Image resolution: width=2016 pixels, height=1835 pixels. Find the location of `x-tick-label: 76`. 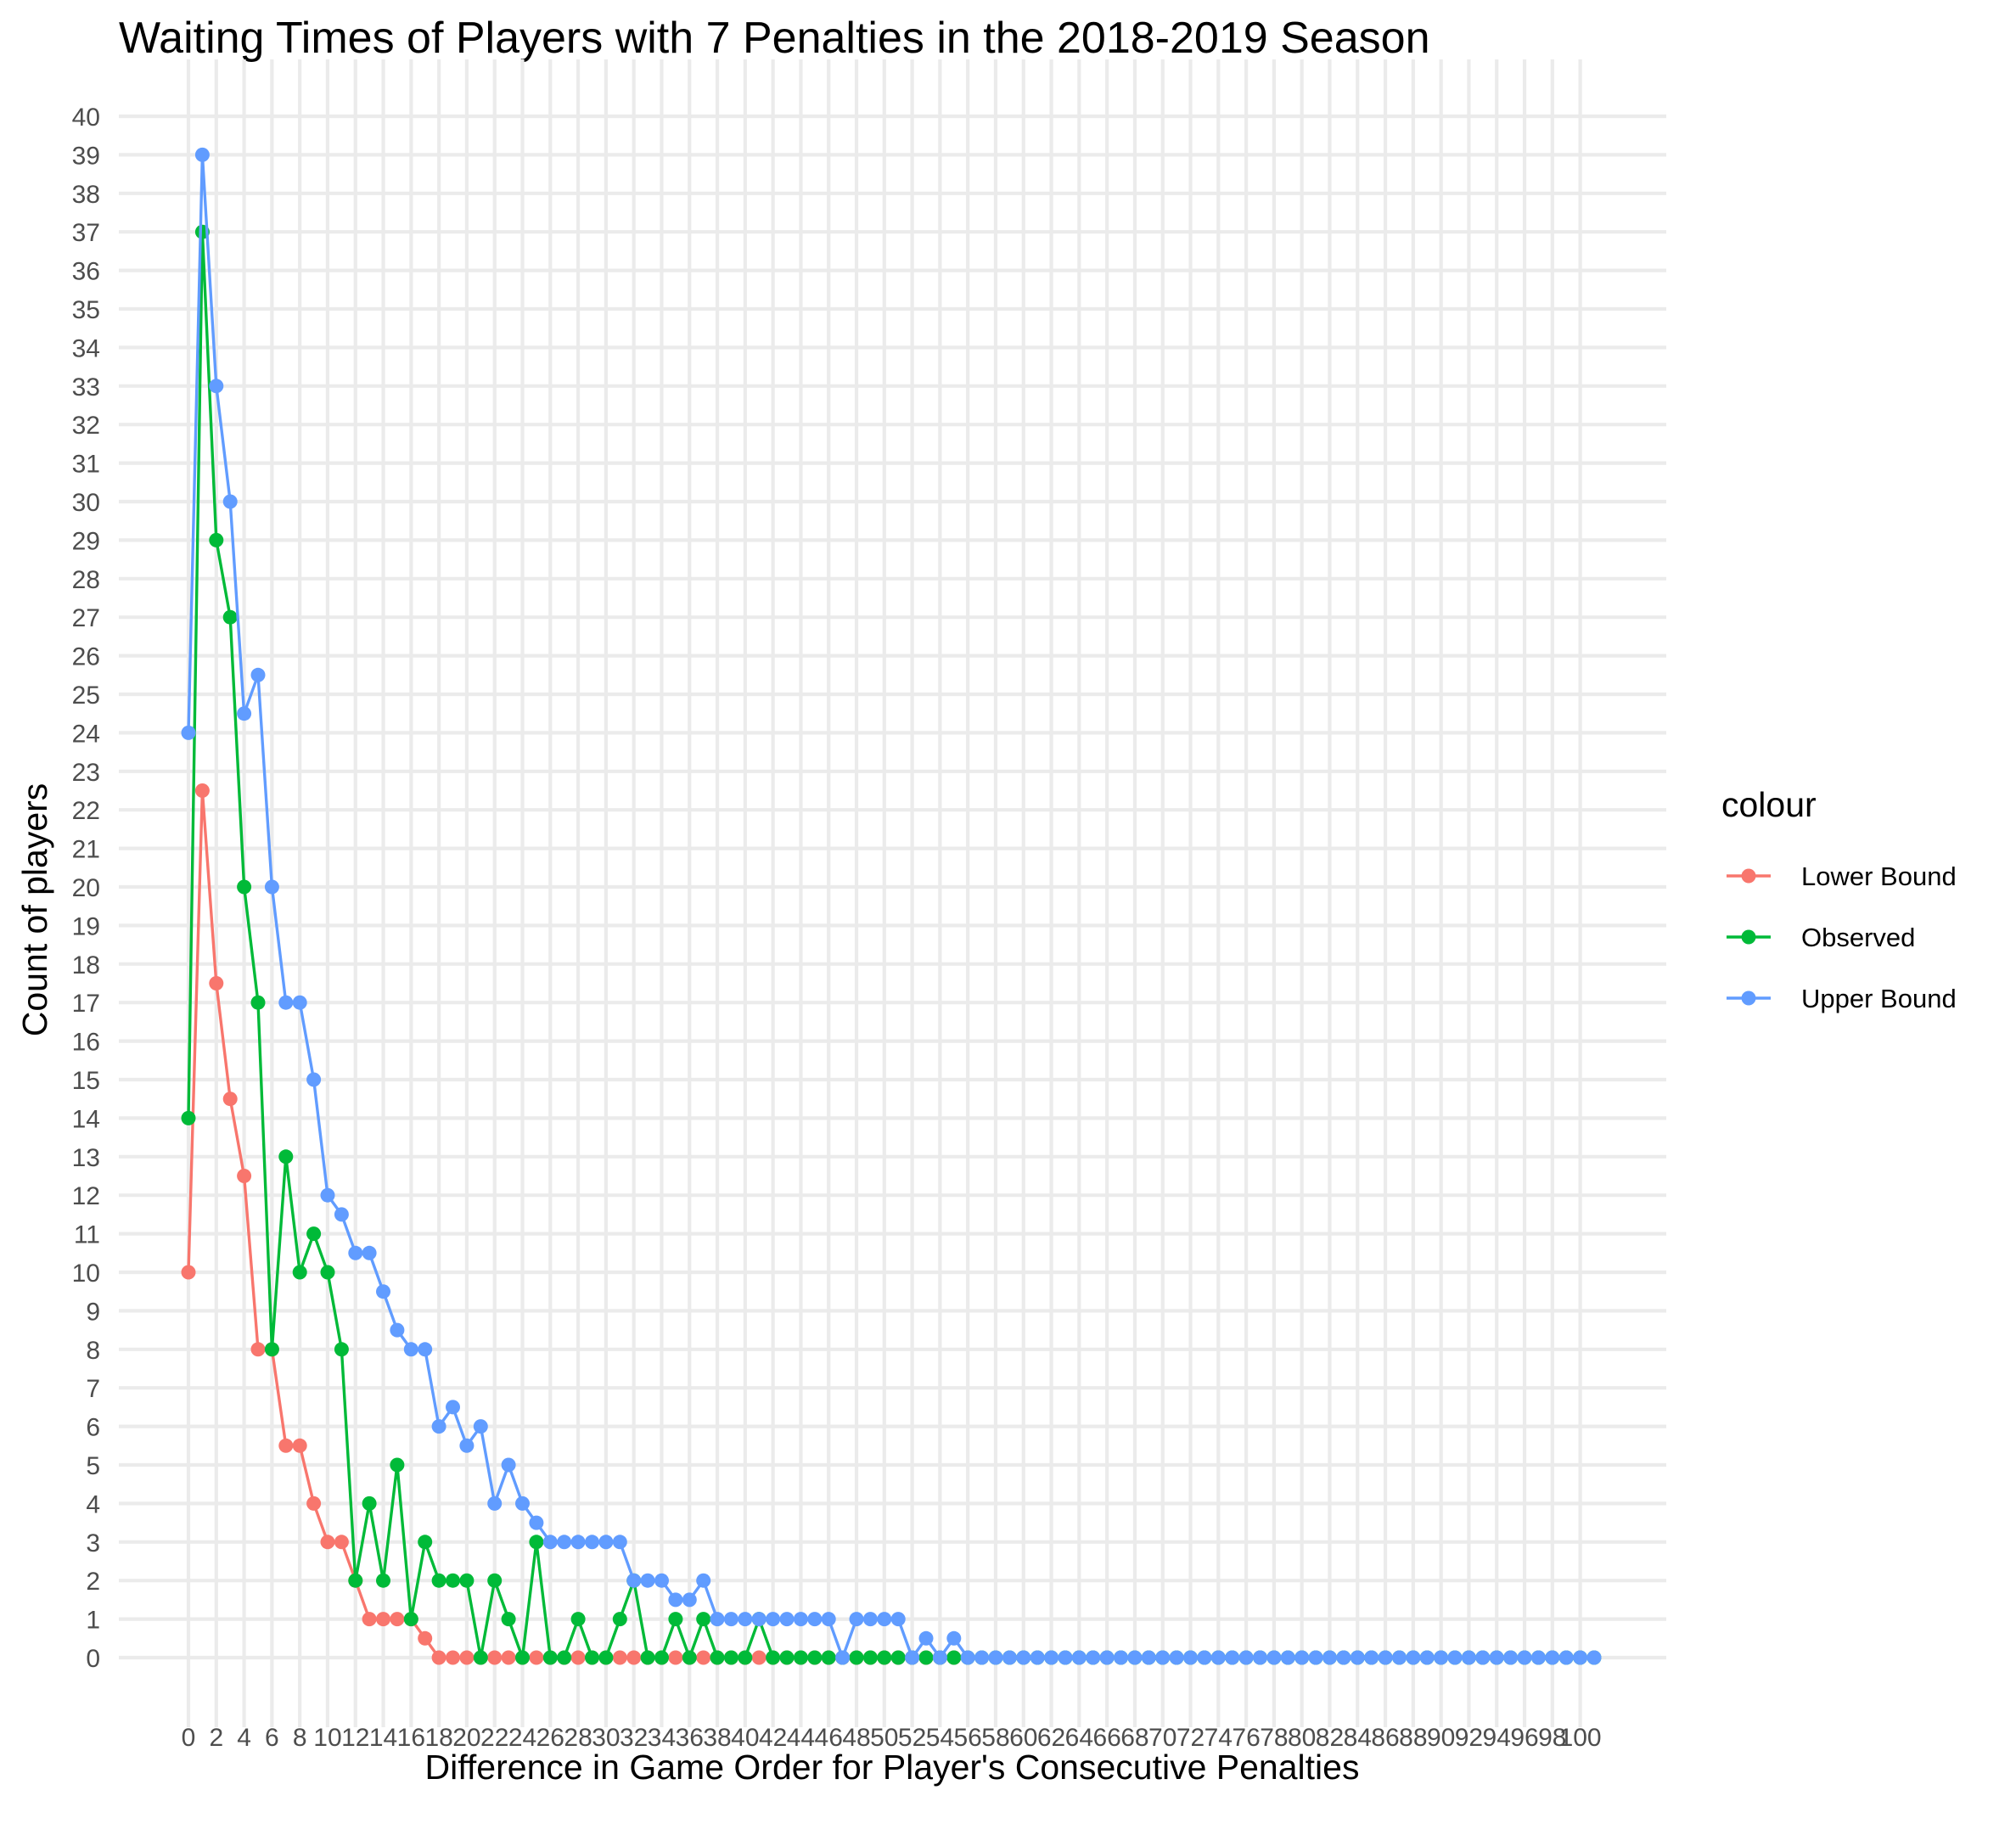

x-tick-label: 76 is located at coordinates (1246, 1738).